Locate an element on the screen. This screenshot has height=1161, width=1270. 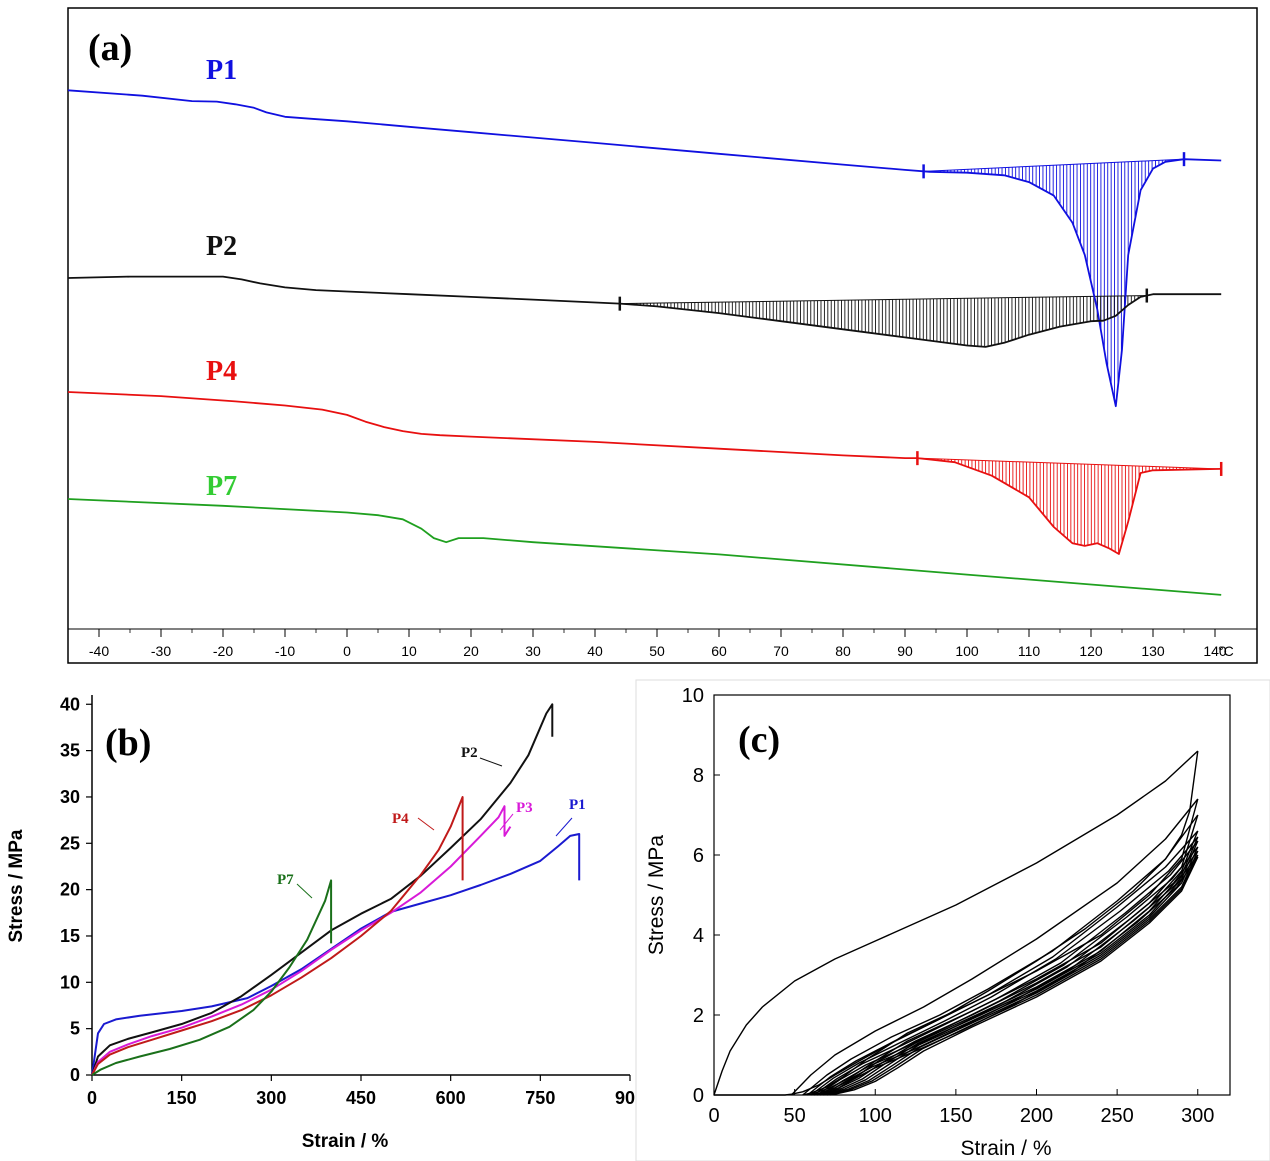
y-tick-label-8: 8 is located at coordinates (698, 776).